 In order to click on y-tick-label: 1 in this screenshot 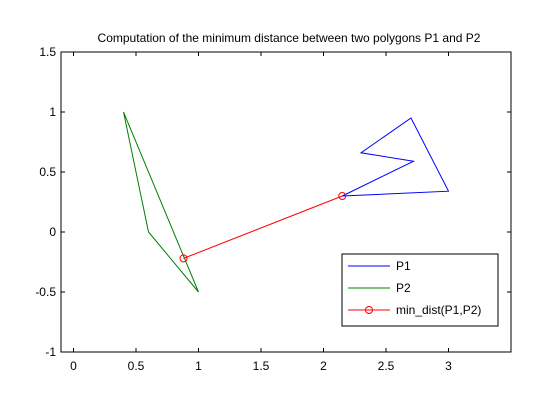, I will do `click(52, 112)`.